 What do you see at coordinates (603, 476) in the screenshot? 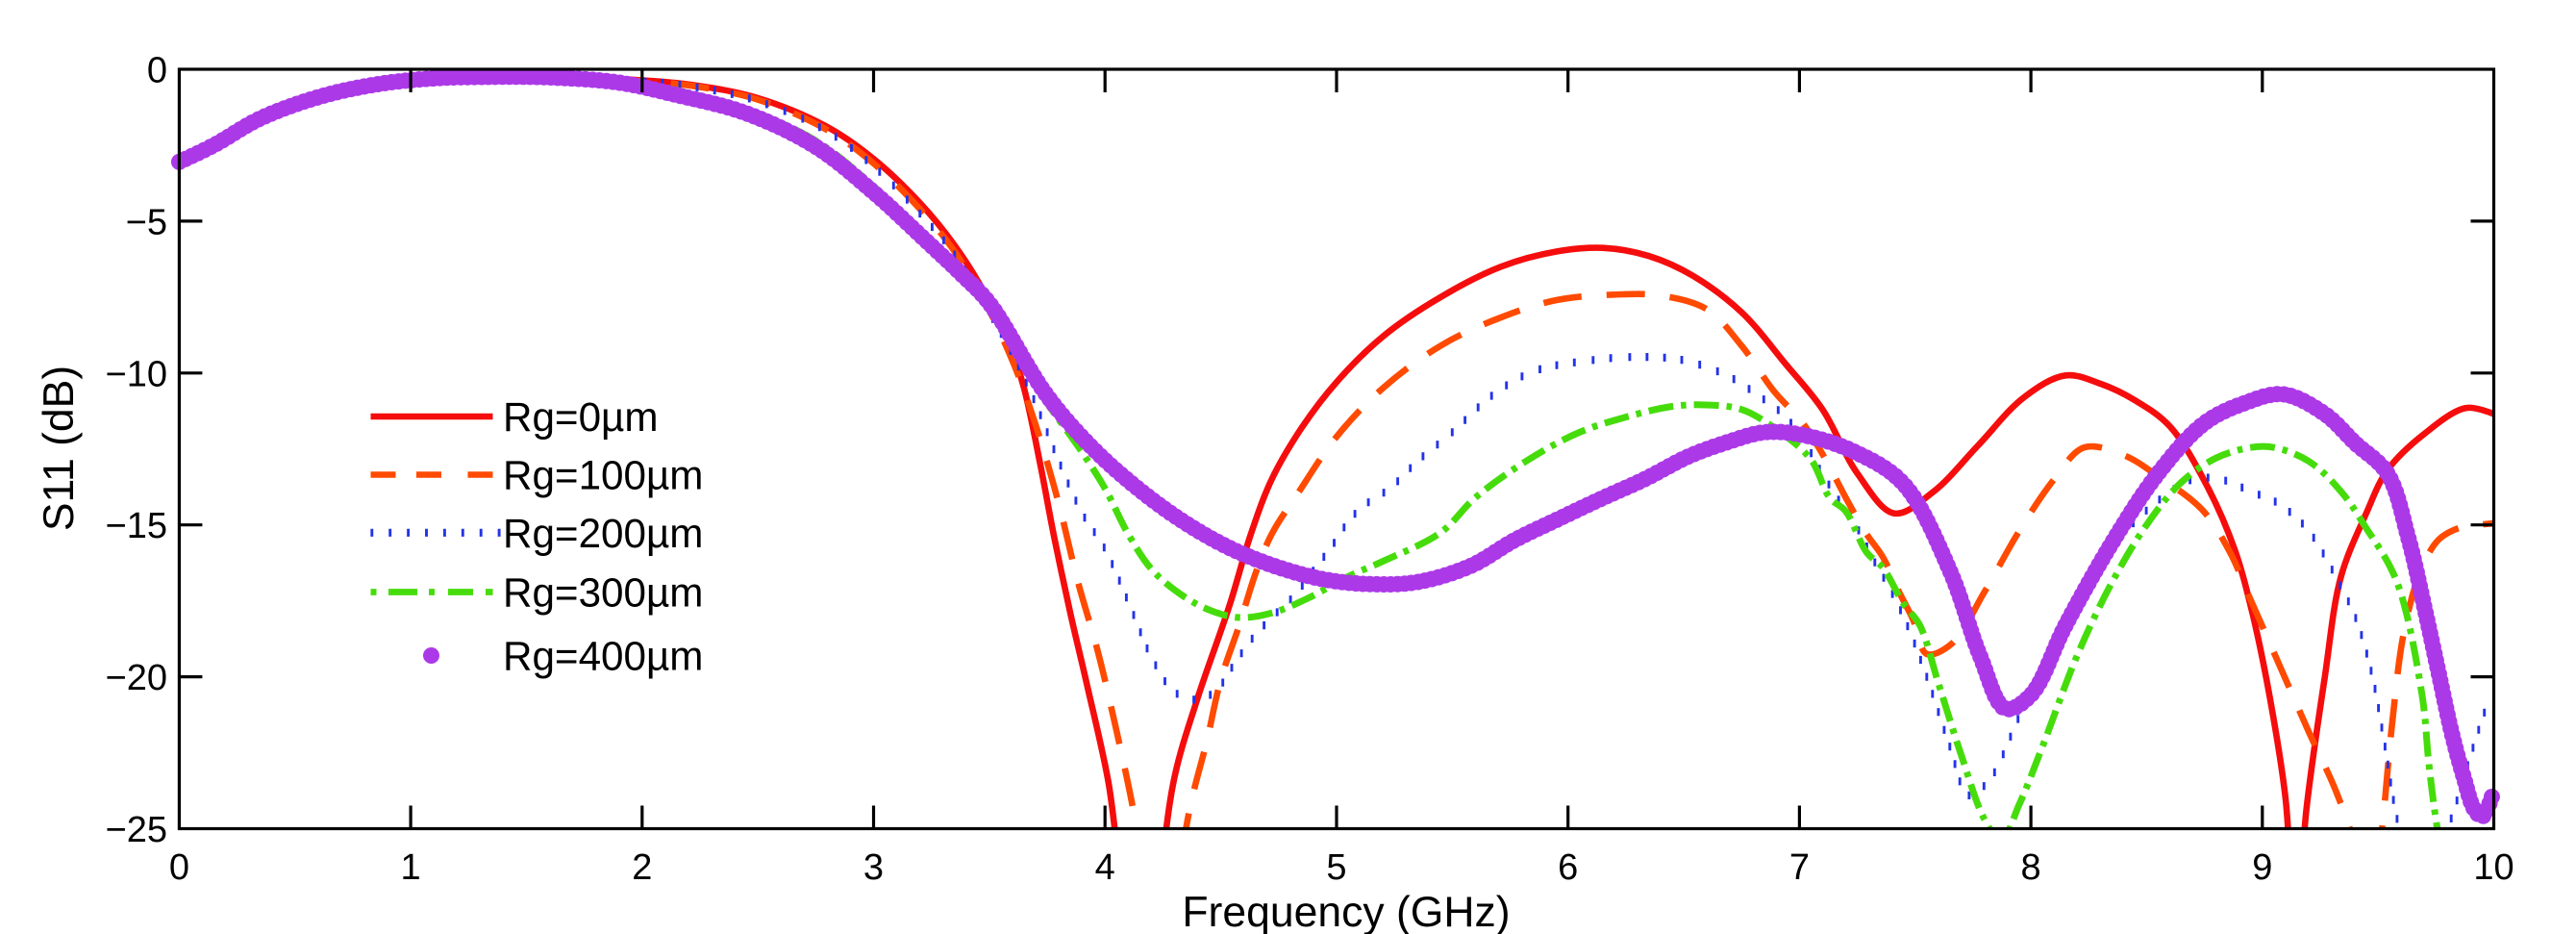
I see `svg-text: Rg=100µm` at bounding box center [603, 476].